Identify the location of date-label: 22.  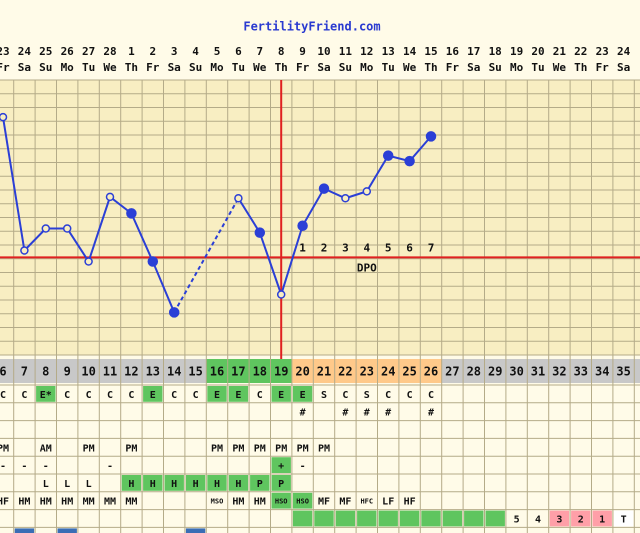
(580, 51).